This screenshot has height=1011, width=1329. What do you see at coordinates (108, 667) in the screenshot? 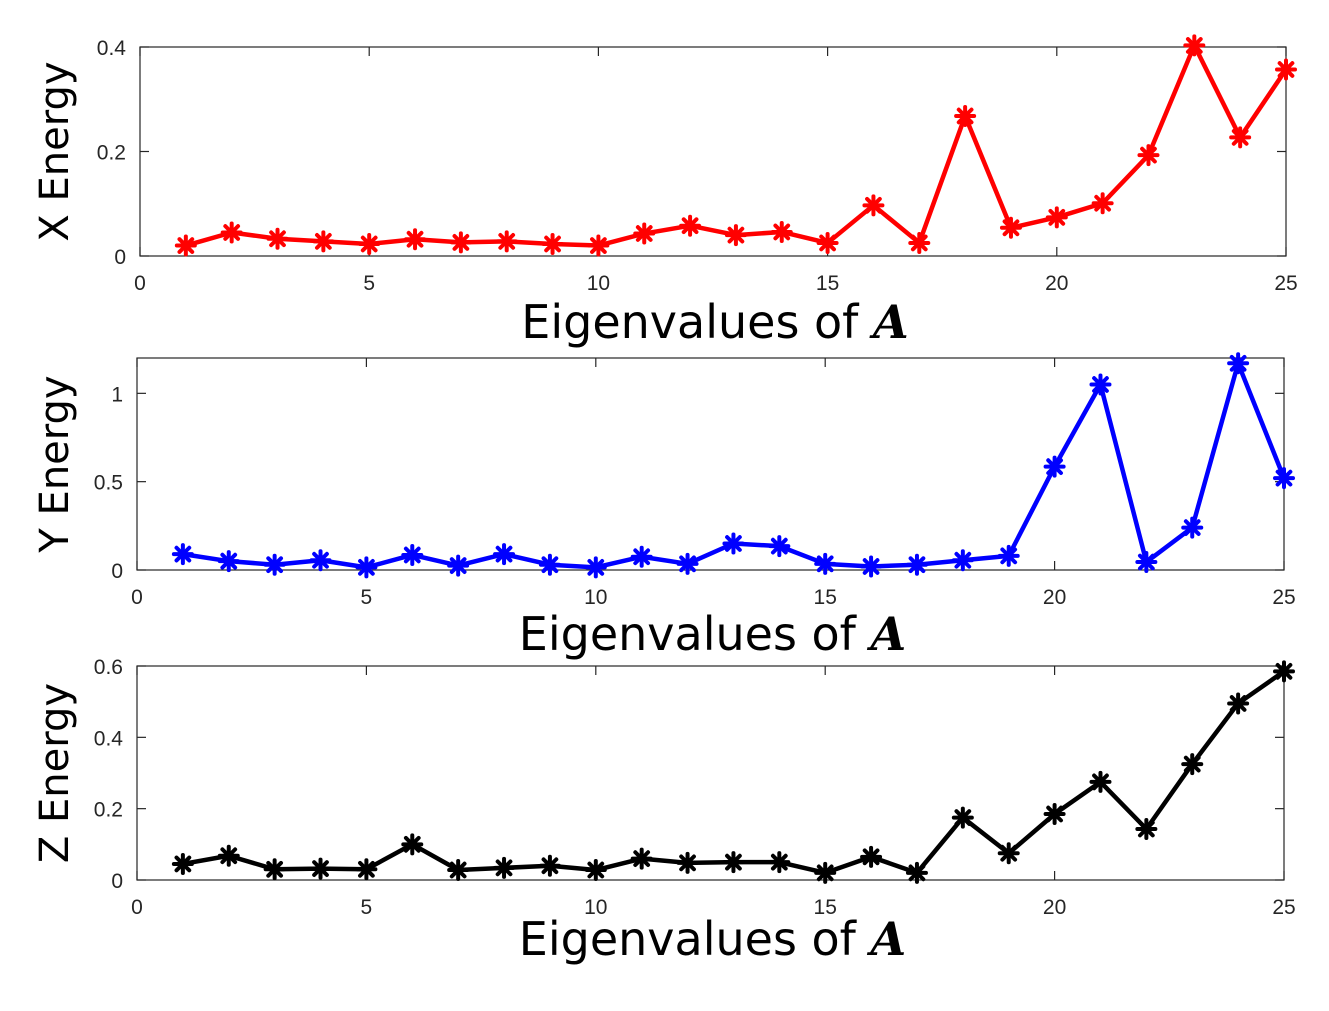
I see `y-tick-label: 0.6` at bounding box center [108, 667].